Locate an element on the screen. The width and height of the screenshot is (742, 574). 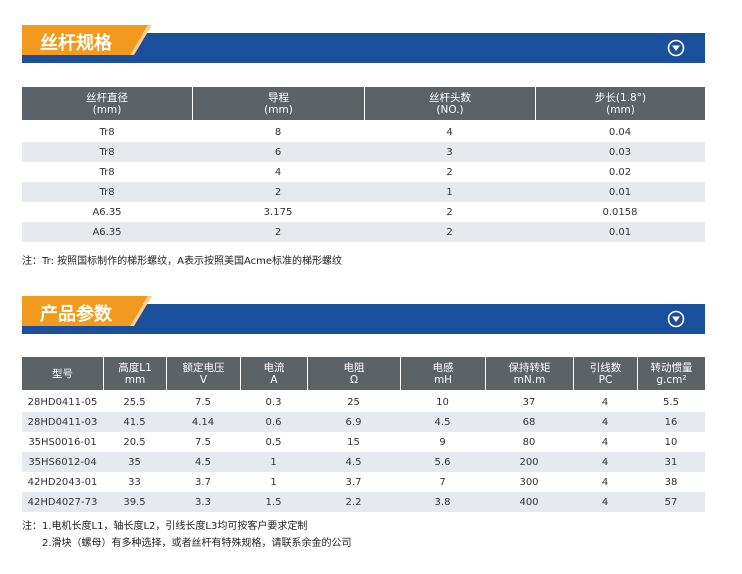
header-text: 高度L1 is located at coordinates (135, 367).